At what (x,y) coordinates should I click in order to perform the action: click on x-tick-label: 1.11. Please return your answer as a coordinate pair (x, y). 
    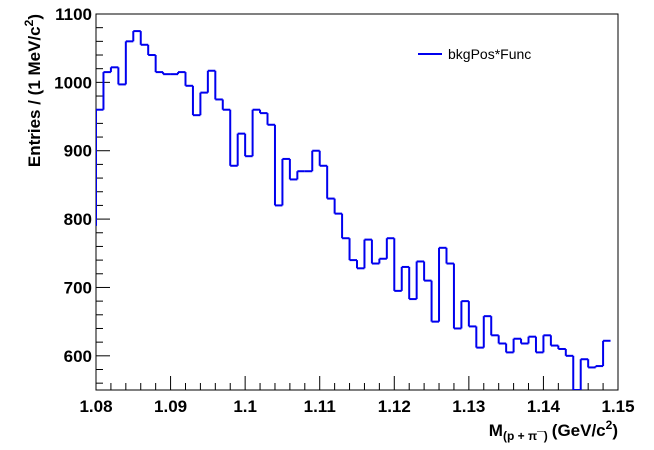
    Looking at the image, I should click on (320, 406).